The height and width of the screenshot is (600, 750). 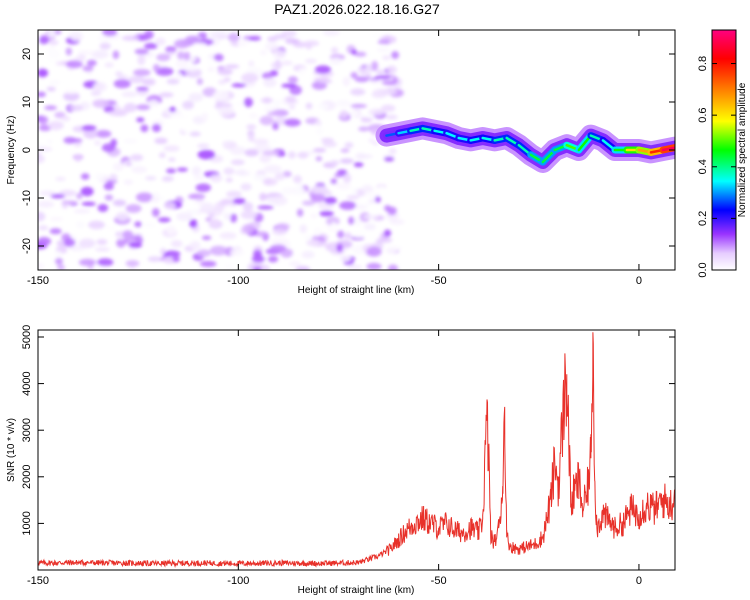 I want to click on snr-y-tick-label: 5000, so click(x=27, y=337).